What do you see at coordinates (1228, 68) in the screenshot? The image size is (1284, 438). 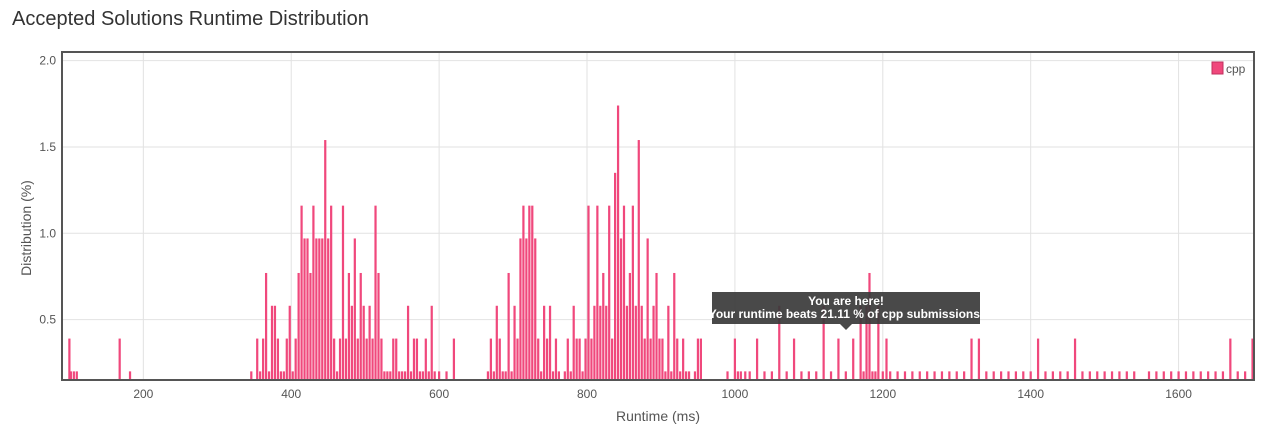 I see `legend: cpp` at bounding box center [1228, 68].